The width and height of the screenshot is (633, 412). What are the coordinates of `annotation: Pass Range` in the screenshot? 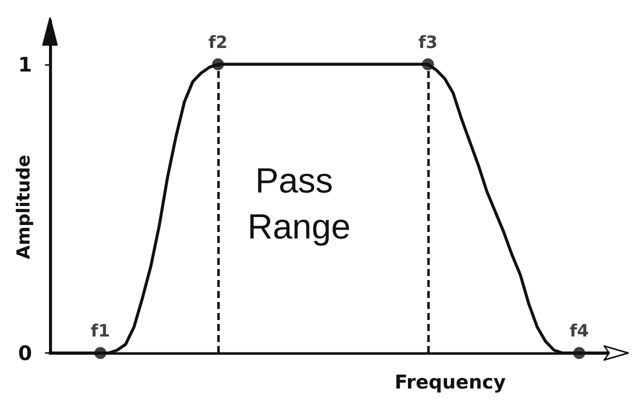 It's located at (299, 204).